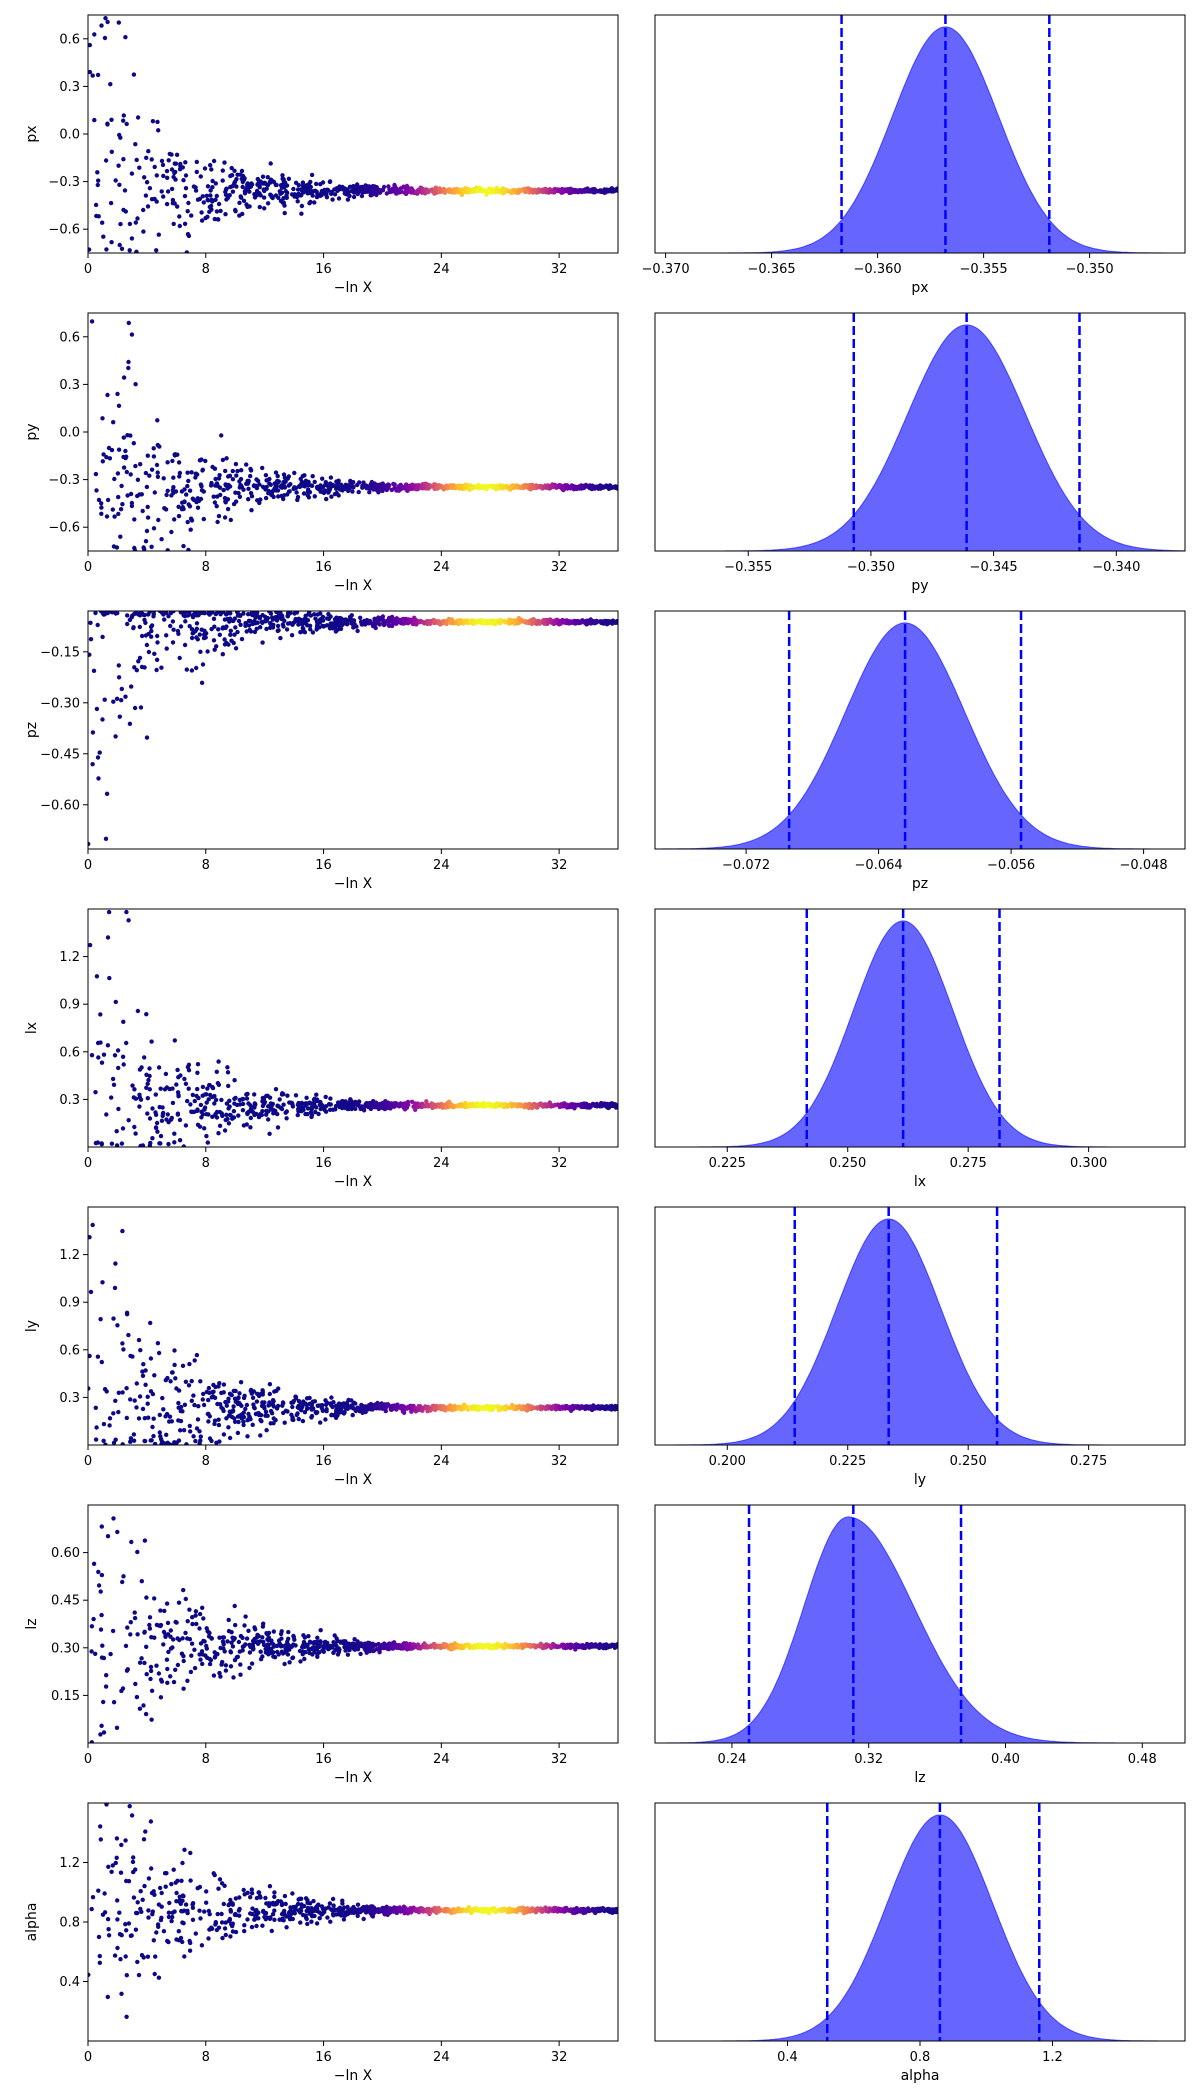  I want to click on x-tick-label: −0.350, so click(871, 567).